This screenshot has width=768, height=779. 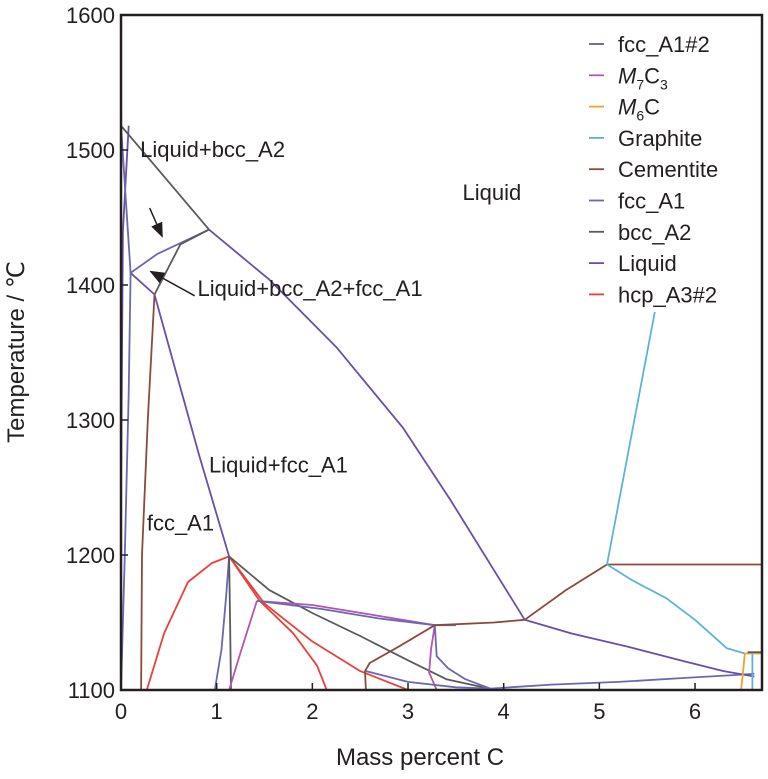 I want to click on region-label: fcc_A1, so click(x=180, y=523).